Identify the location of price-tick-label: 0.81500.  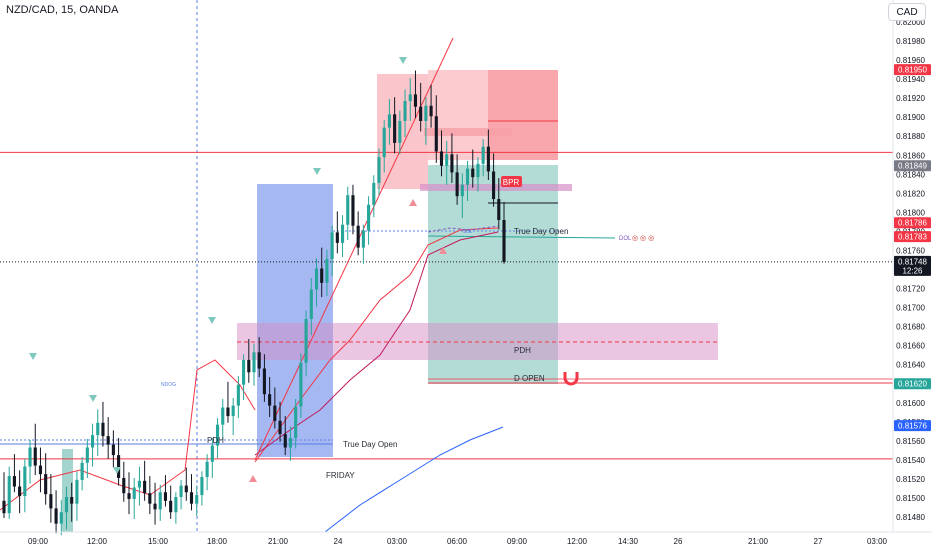
(910, 498).